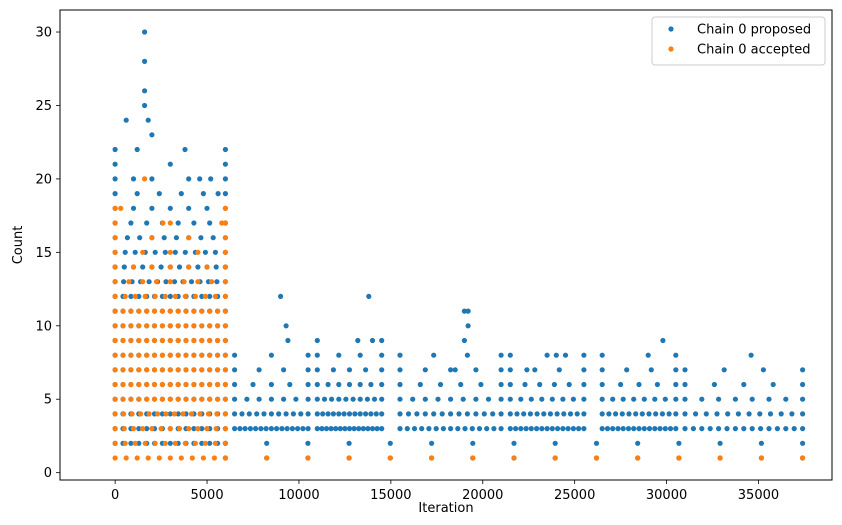 This screenshot has height=525, width=842. Describe the element at coordinates (671, 29) in the screenshot. I see `legend-marker-proposed` at that location.